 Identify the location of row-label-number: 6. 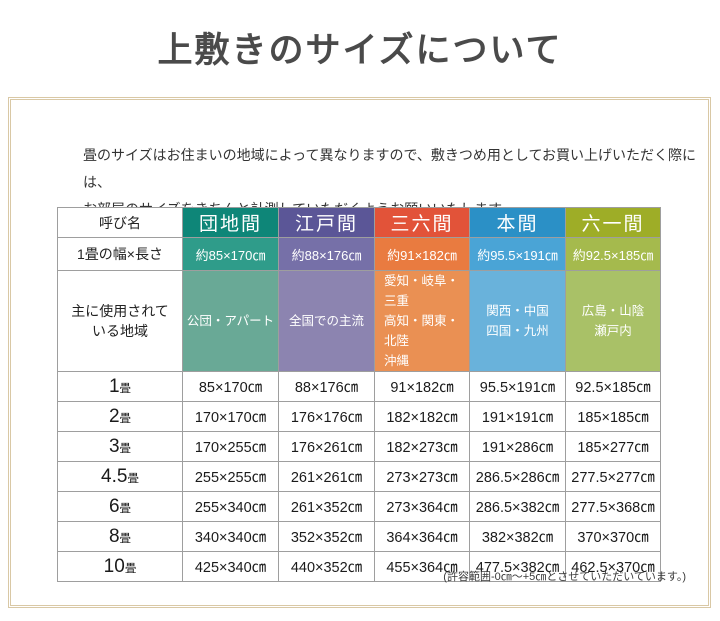
(114, 506).